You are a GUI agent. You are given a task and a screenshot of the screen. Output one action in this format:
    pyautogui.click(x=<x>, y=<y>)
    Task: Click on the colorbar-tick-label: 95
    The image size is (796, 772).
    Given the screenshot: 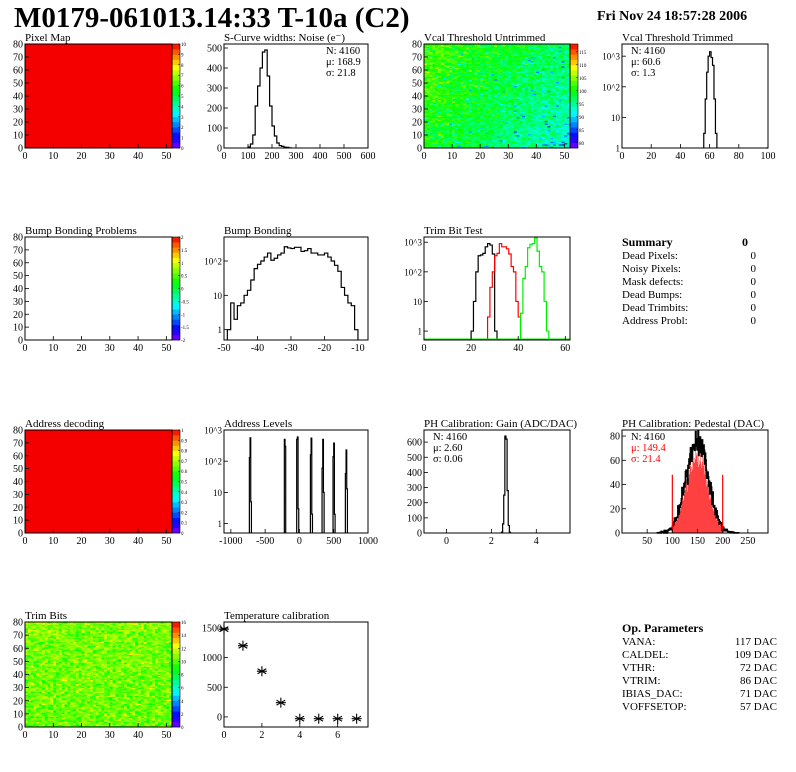 What is the action you would take?
    pyautogui.click(x=582, y=105)
    